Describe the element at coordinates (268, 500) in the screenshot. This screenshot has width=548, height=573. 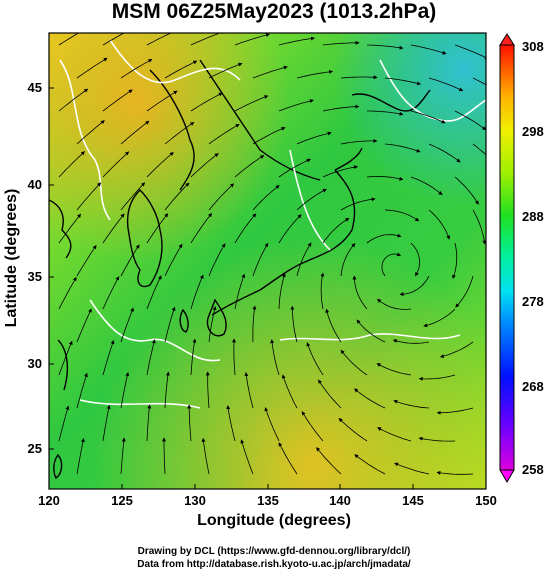
I see `x-tick-label: 135` at that location.